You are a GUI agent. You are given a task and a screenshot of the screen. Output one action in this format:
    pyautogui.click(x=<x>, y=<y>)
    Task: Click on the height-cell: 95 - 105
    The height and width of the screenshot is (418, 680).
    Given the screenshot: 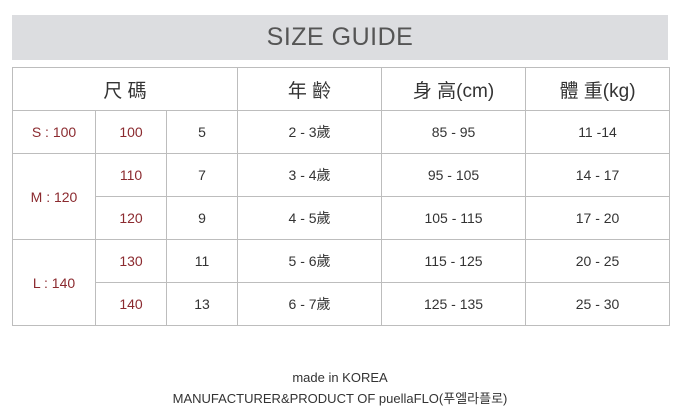 What is the action you would take?
    pyautogui.click(x=454, y=175)
    